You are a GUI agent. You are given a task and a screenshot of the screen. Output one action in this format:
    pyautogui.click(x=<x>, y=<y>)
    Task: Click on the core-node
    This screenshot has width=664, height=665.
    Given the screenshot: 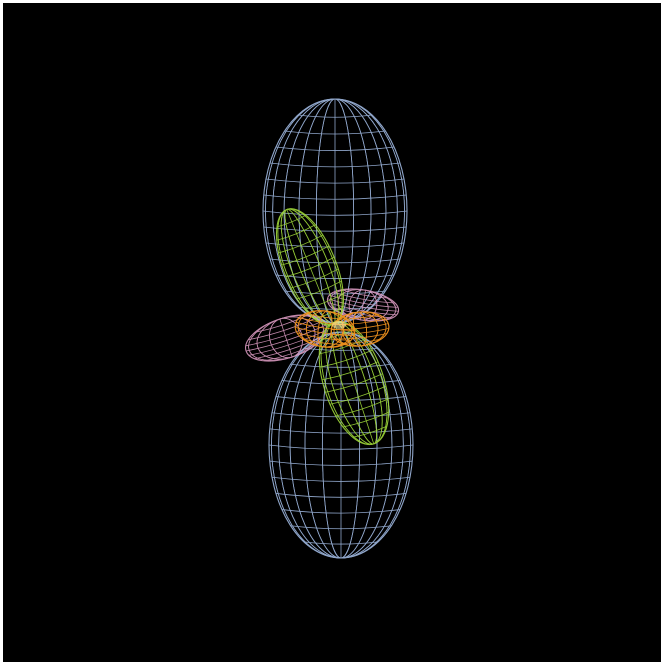 What is the action you would take?
    pyautogui.click(x=339, y=325)
    